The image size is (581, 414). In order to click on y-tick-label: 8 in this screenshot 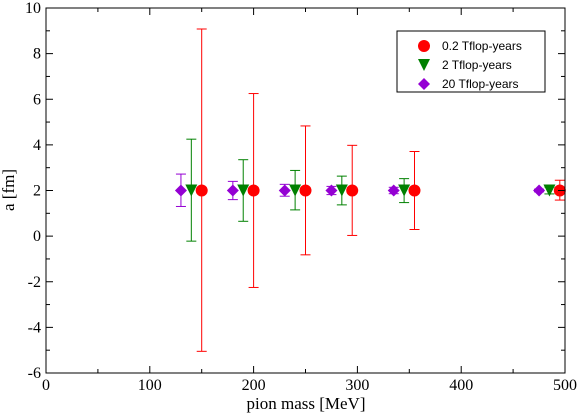, I will do `click(37, 54)`.